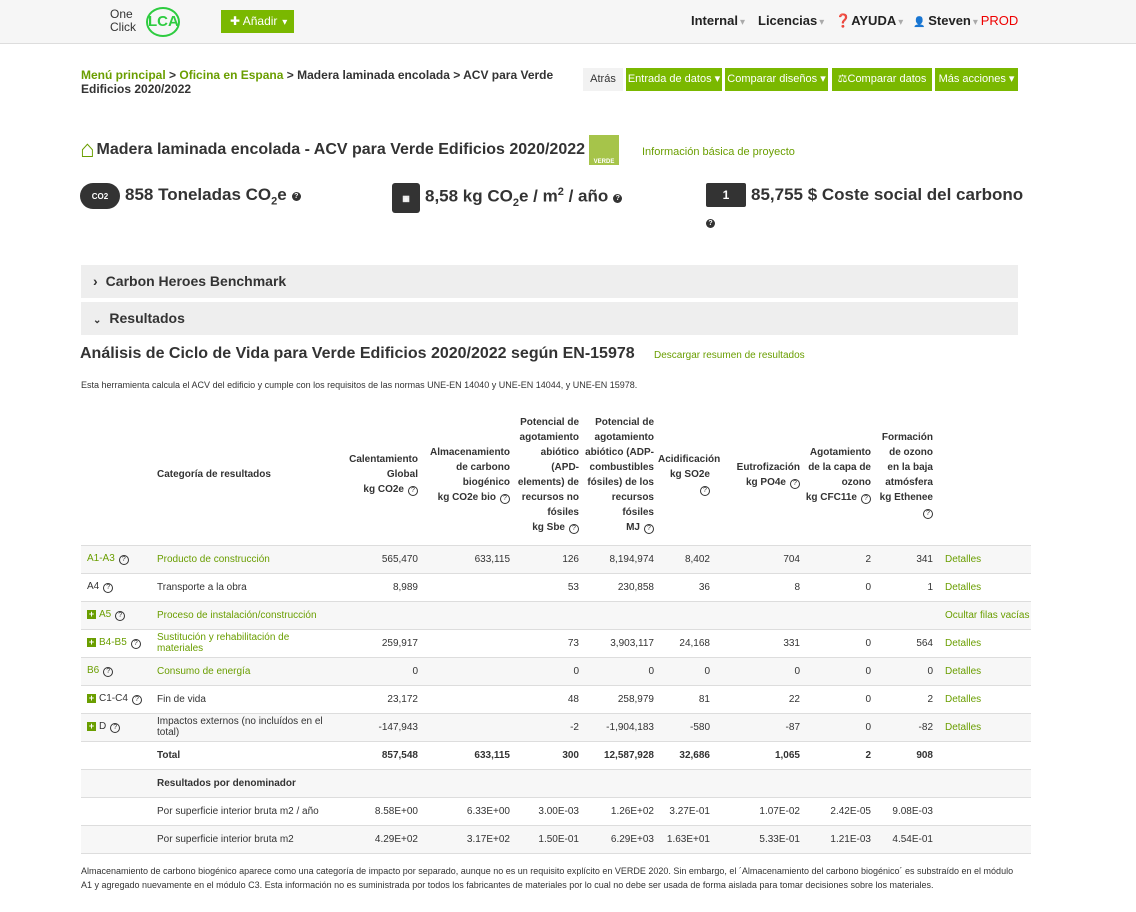 The height and width of the screenshot is (912, 1136). Describe the element at coordinates (117, 670) in the screenshot. I see `module-cell: B6?` at that location.